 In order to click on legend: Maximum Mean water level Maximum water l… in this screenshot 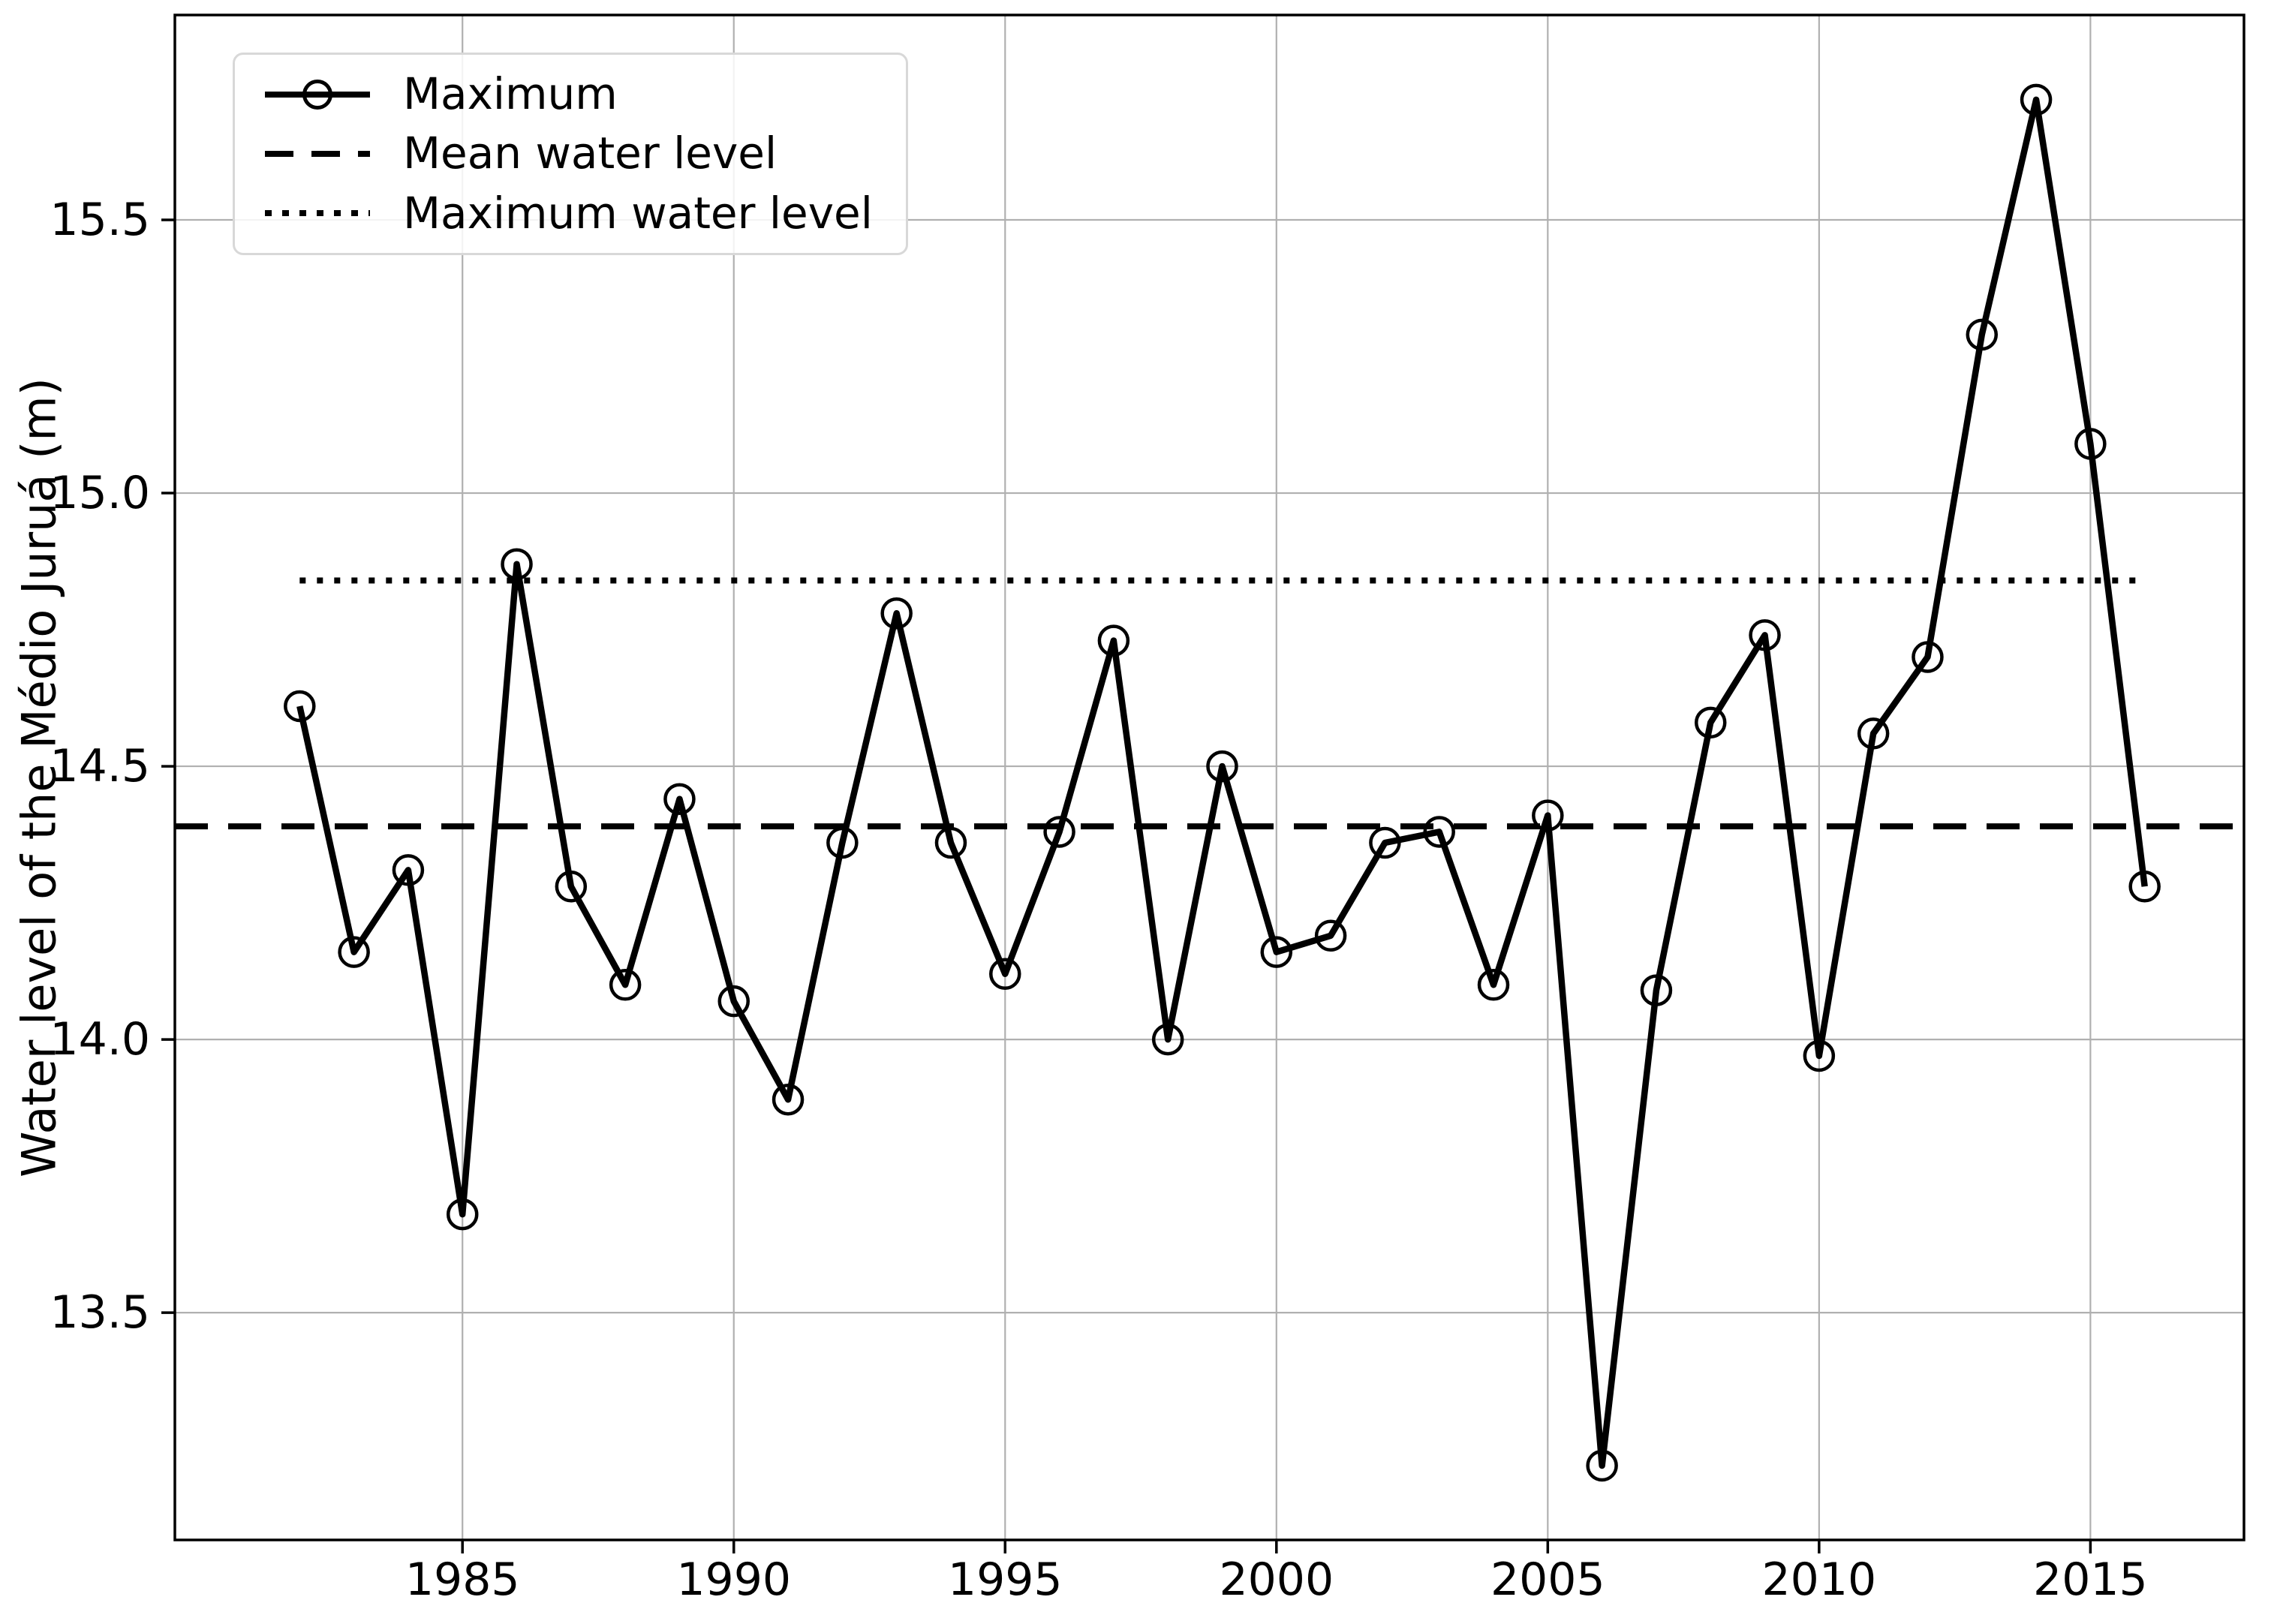, I will do `click(570, 154)`.